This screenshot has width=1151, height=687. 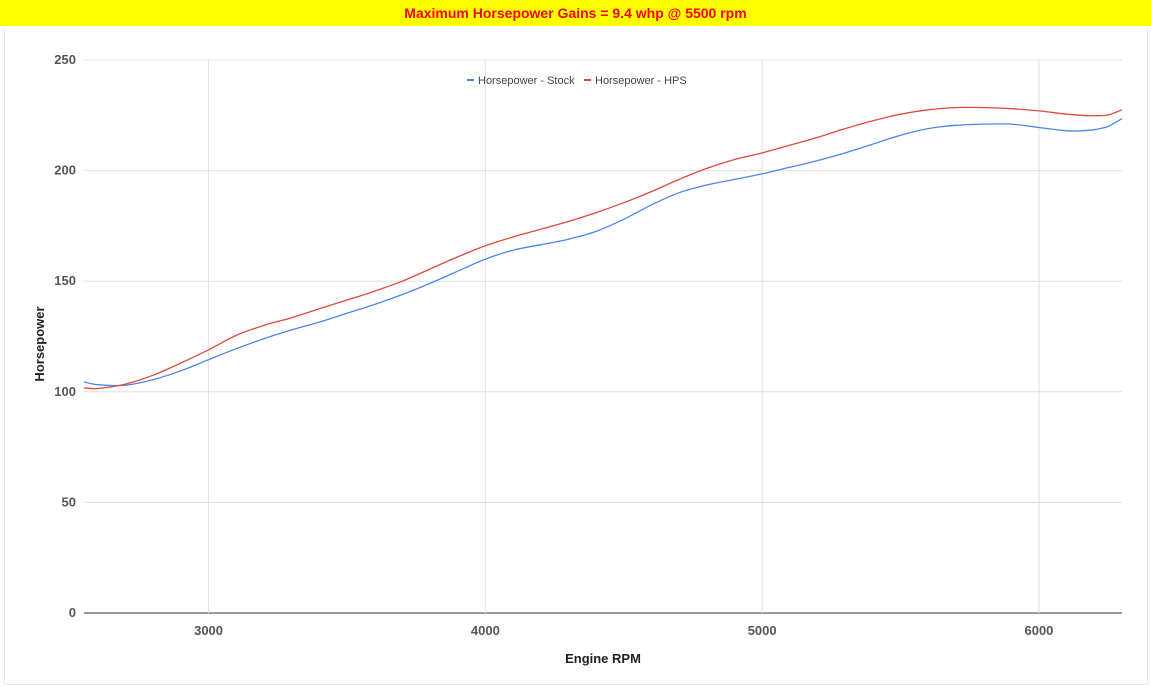 What do you see at coordinates (39, 343) in the screenshot?
I see `y-axis-title: Horsepower` at bounding box center [39, 343].